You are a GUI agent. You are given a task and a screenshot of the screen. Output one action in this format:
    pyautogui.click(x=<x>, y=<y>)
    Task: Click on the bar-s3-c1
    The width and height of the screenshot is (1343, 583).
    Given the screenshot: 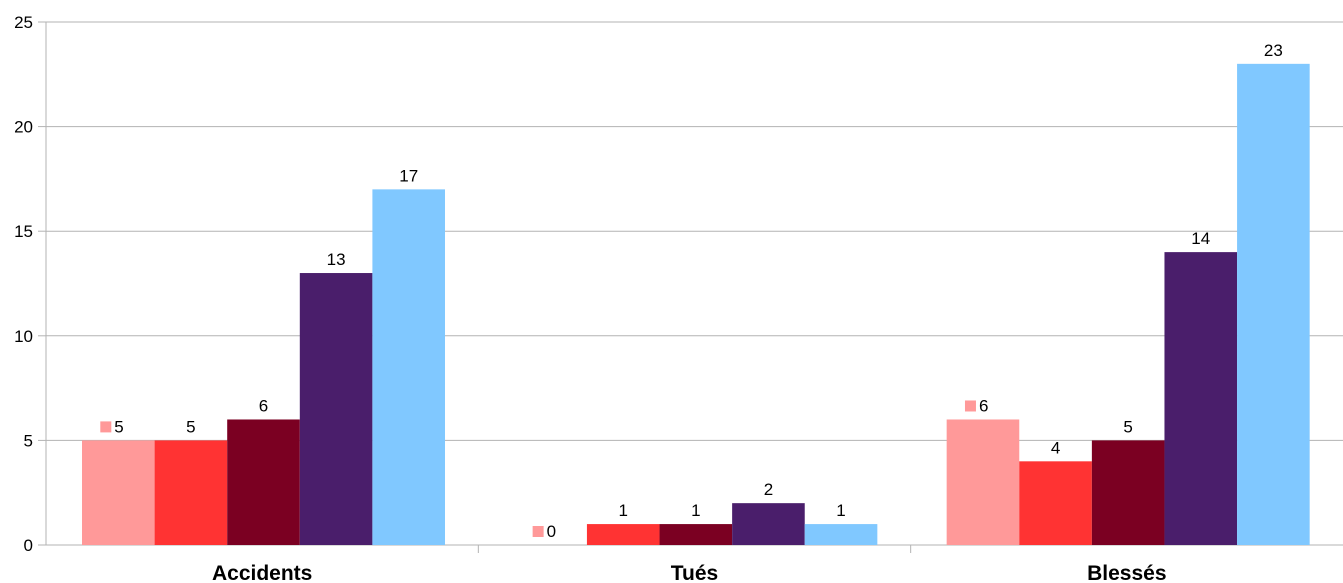 What is the action you would take?
    pyautogui.click(x=768, y=524)
    